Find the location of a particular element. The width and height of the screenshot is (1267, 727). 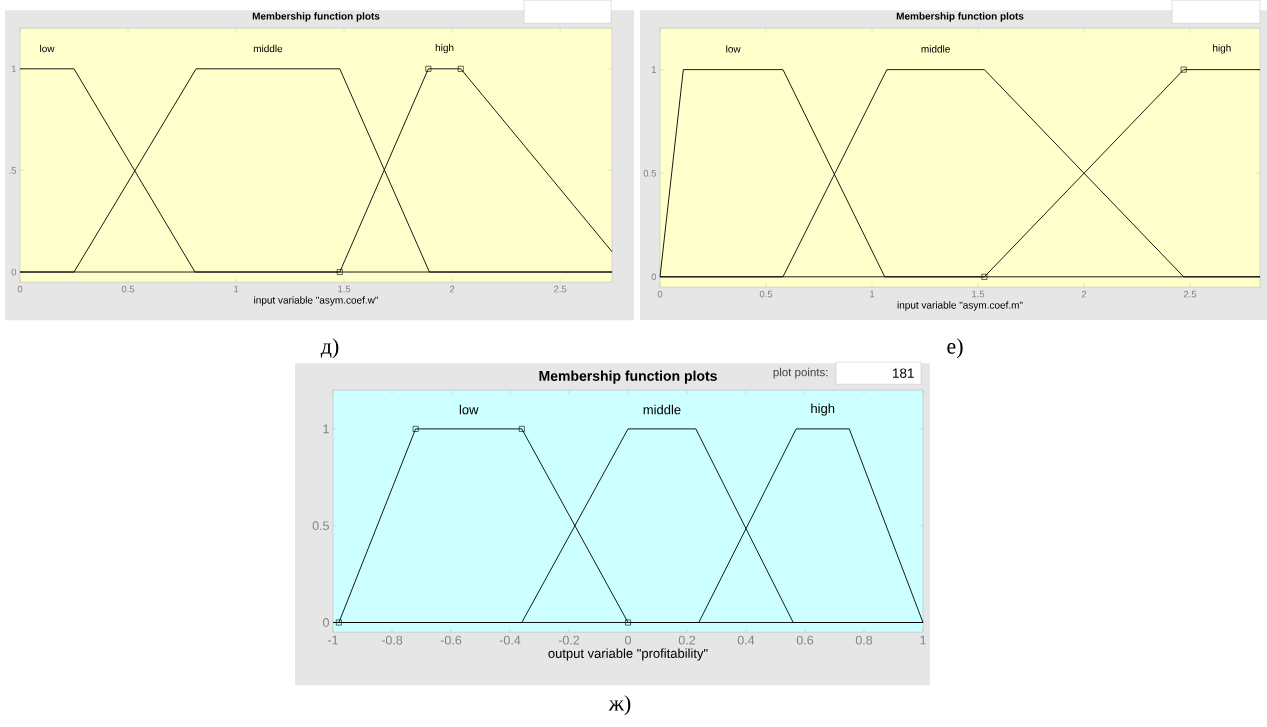

text: plot points: is located at coordinates (800, 373).